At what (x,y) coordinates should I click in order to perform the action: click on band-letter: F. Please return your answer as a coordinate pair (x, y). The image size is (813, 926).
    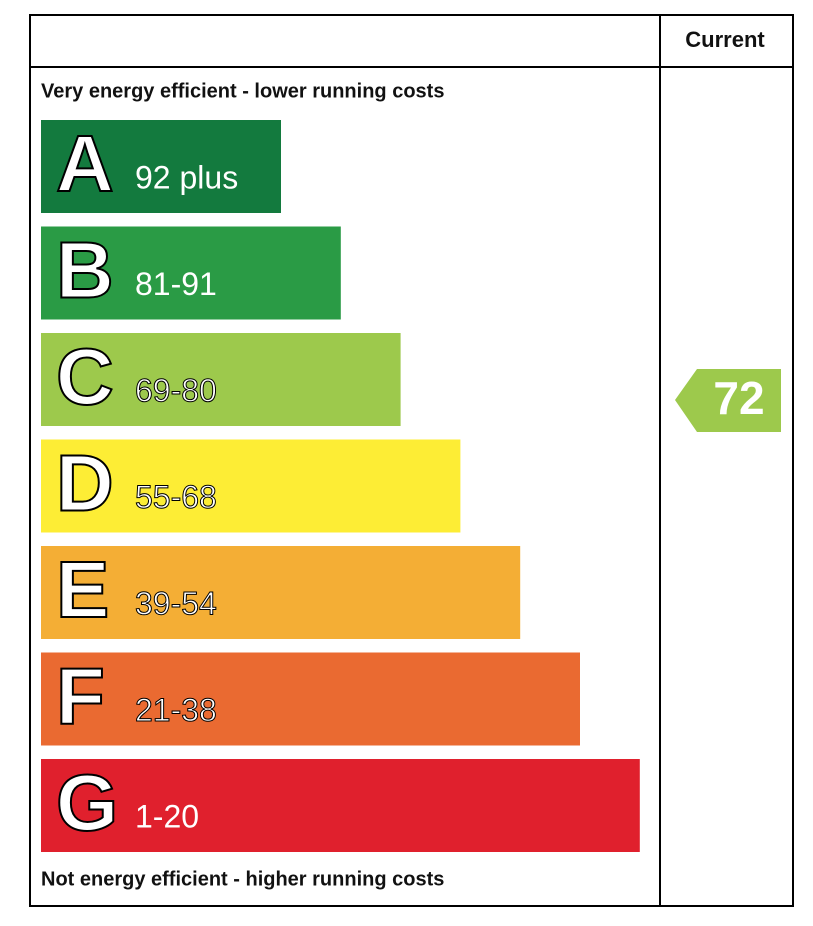
    Looking at the image, I should click on (80, 696).